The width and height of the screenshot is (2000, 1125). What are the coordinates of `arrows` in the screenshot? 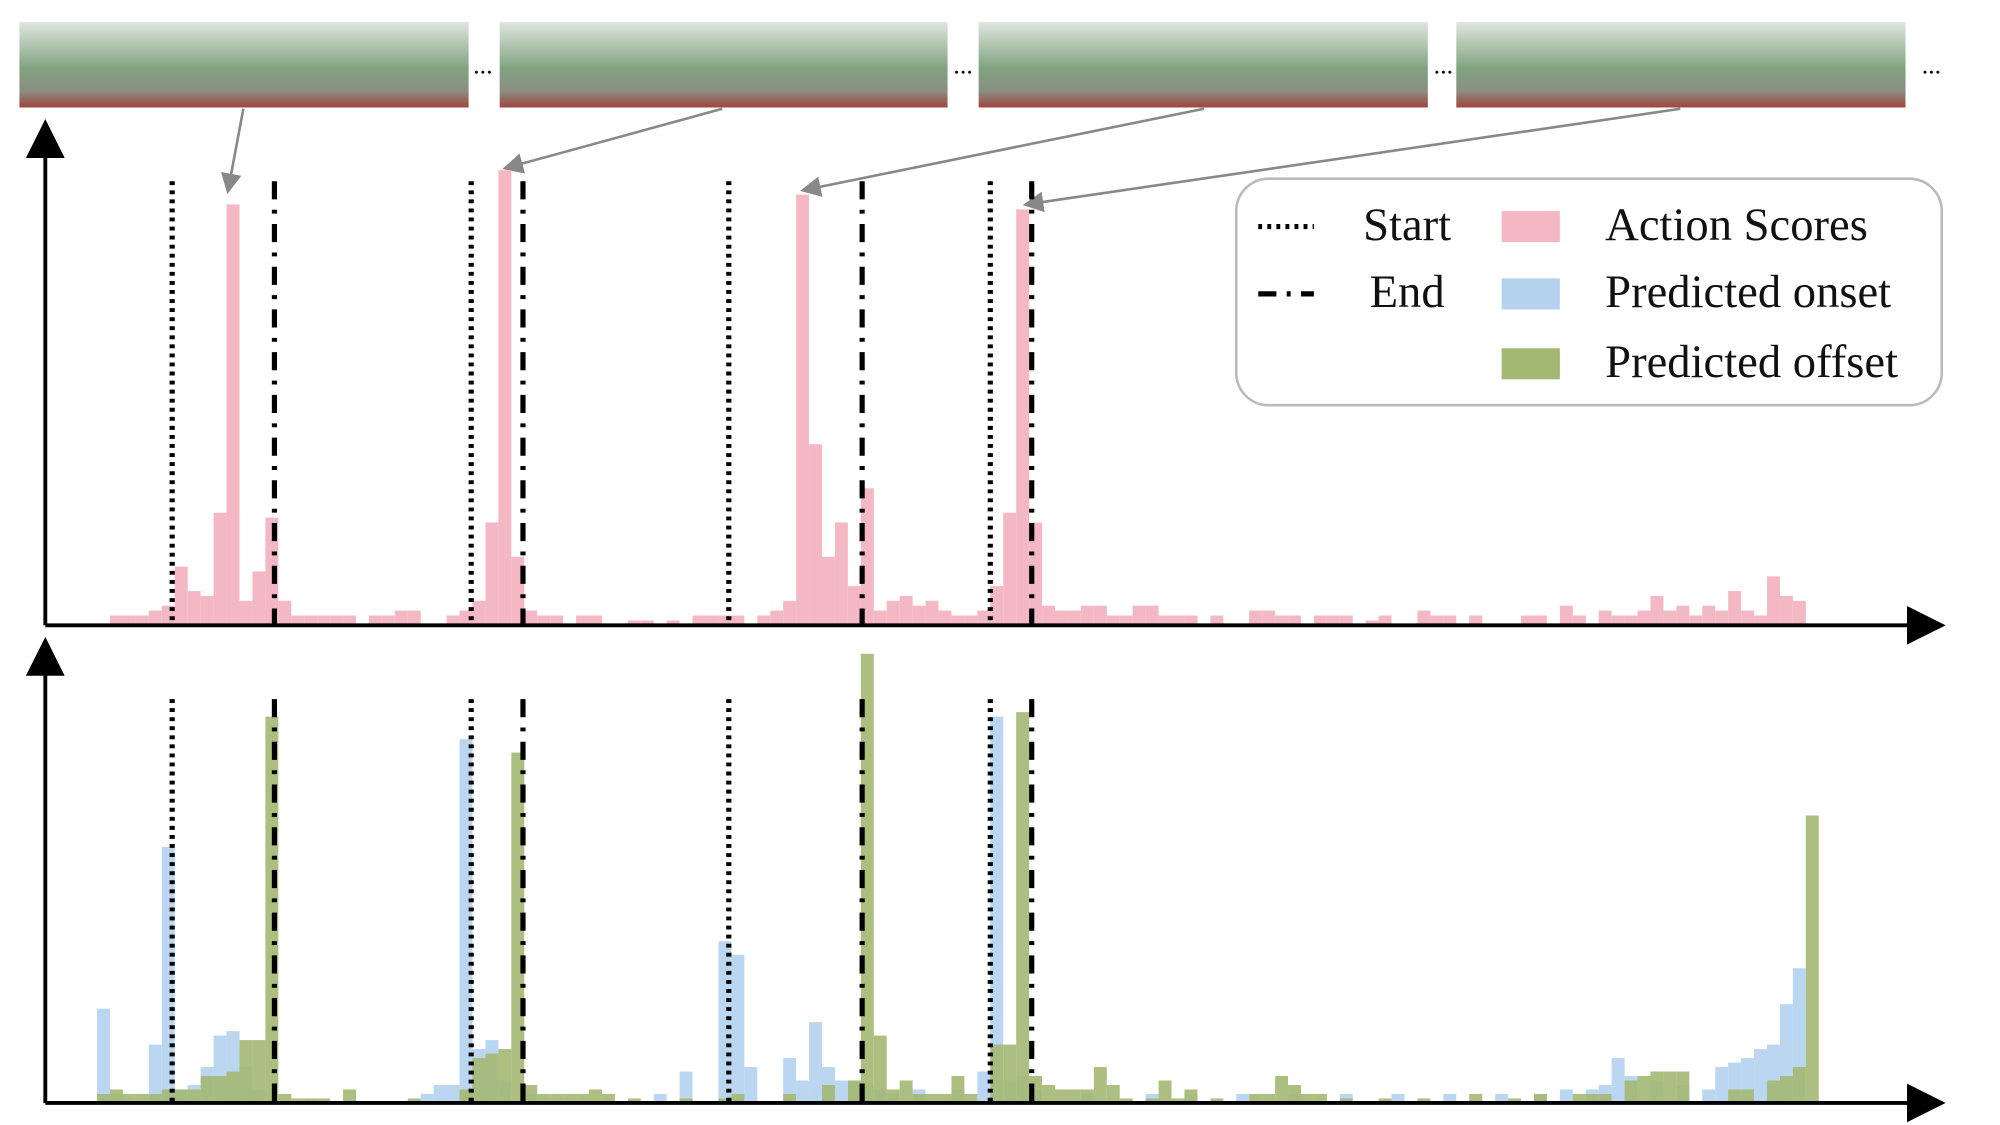 It's located at (950, 160).